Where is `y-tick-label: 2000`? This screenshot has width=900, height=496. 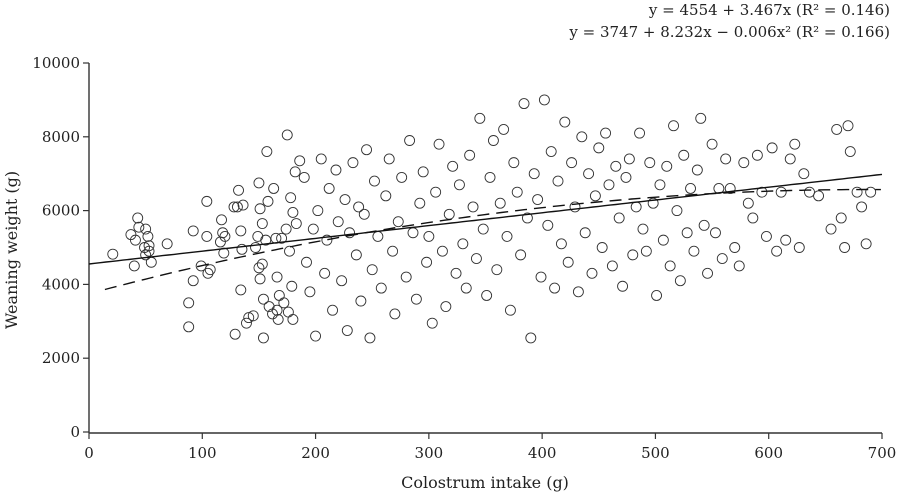 y-tick-label: 2000 is located at coordinates (61, 358).